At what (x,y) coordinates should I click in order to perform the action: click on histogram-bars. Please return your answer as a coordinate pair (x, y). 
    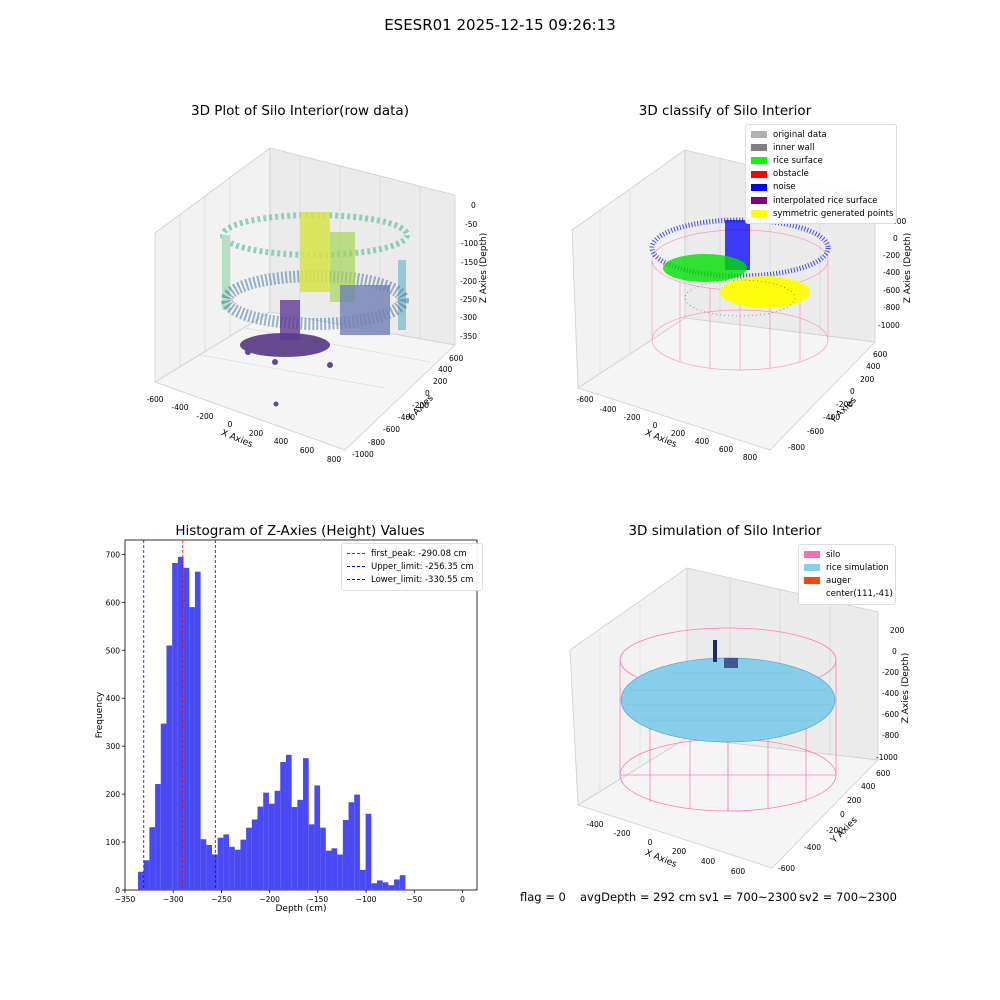
    Looking at the image, I should click on (272, 723).